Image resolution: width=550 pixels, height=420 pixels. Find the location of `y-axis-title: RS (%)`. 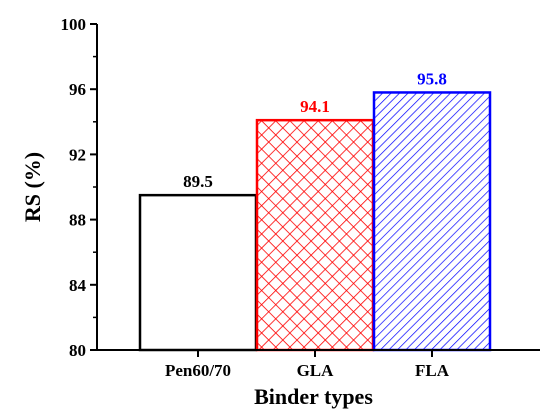

y-axis-title: RS (%) is located at coordinates (32, 187).